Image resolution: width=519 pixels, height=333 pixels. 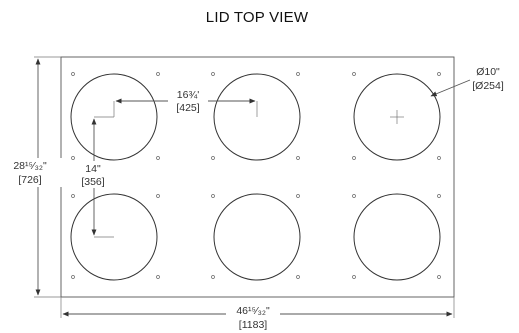 I want to click on hole-spacing-horizontal-dimension: 16¾' [425], so click(x=185, y=102).